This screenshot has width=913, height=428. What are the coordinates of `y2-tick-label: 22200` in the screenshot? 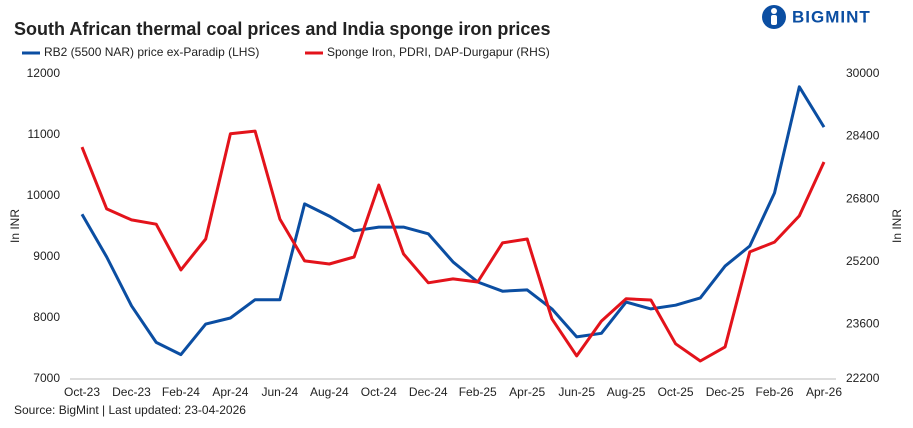 It's located at (863, 378).